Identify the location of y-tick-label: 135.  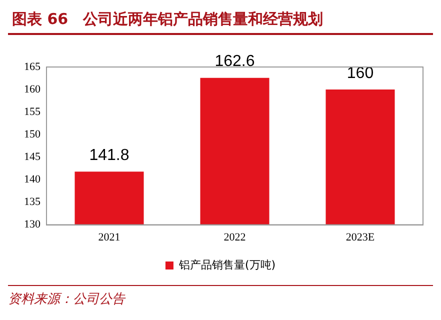
(32, 202).